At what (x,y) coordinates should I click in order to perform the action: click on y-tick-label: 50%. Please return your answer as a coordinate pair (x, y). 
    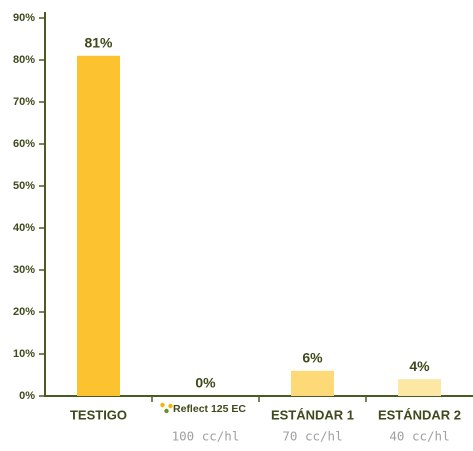
    Looking at the image, I should click on (24, 186).